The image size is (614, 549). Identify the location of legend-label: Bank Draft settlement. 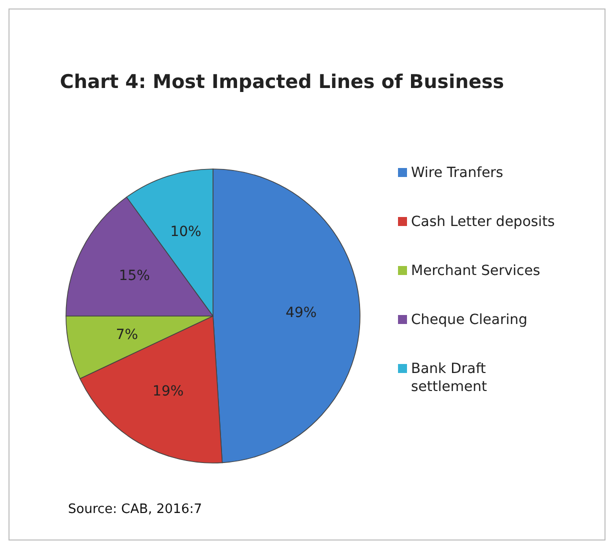
(449, 377).